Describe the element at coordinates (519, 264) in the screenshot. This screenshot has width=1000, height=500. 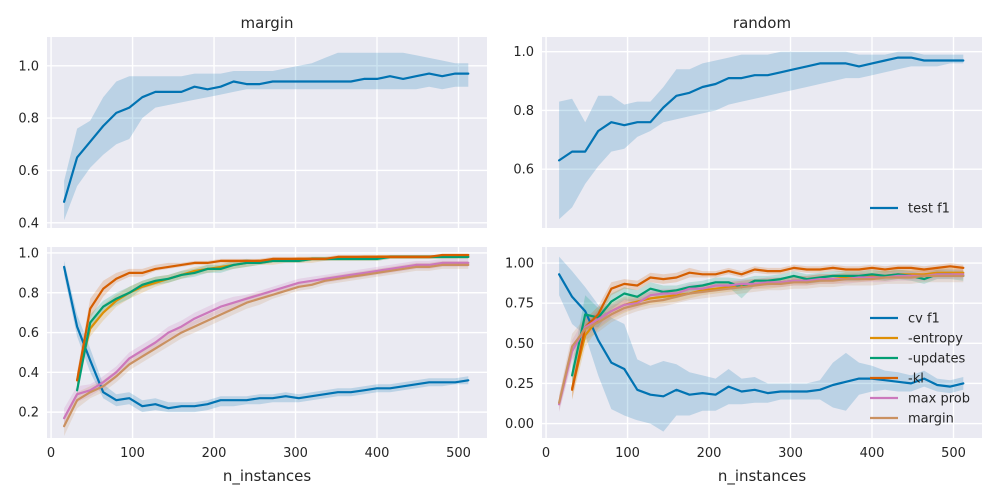
I see `y-tick-label: 1.00` at that location.